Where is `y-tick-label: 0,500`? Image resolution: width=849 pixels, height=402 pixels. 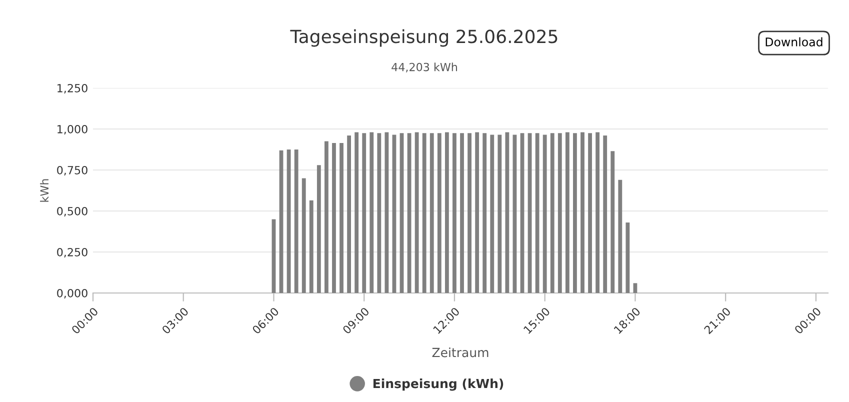 y-tick-label: 0,500 is located at coordinates (72, 211).